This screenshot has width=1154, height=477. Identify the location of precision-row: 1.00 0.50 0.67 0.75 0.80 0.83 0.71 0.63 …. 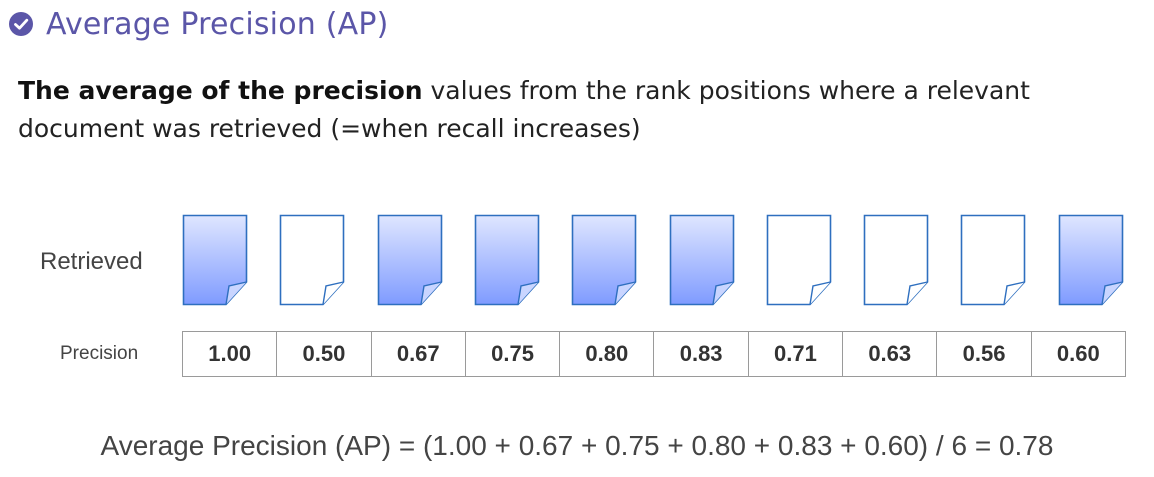
(654, 354).